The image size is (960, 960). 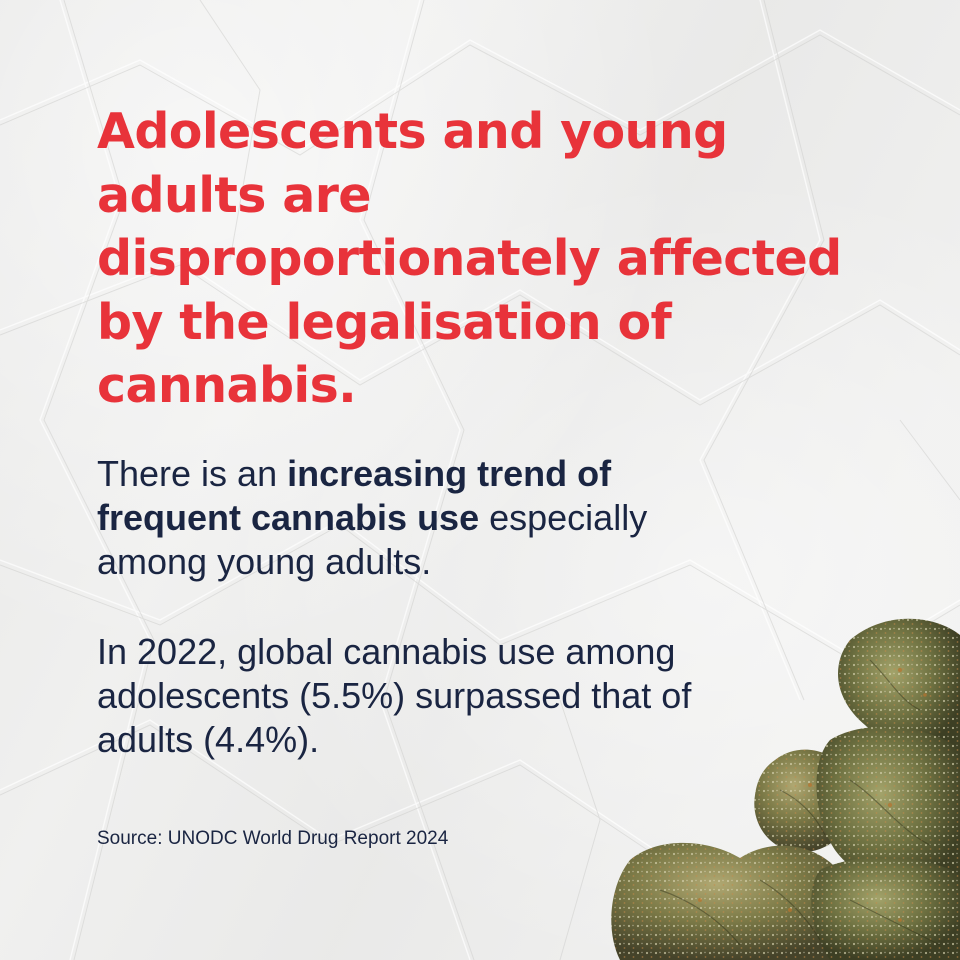 I want to click on paragraph-text: There is an, so click(x=192, y=473).